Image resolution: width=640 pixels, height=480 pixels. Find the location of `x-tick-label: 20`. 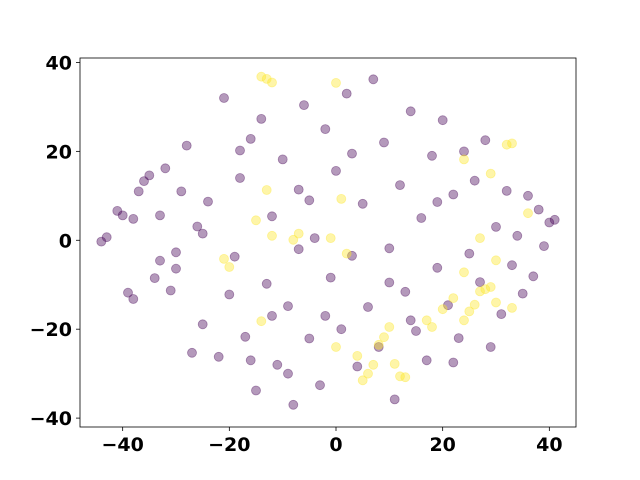

x-tick-label: 20 is located at coordinates (442, 445).